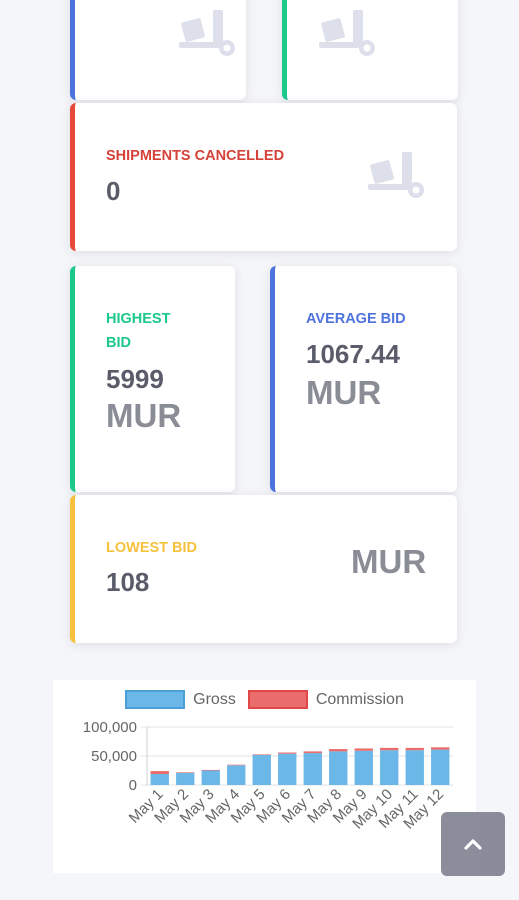 The height and width of the screenshot is (900, 519). Describe the element at coordinates (118, 343) in the screenshot. I see `card-label-line2: BID` at that location.